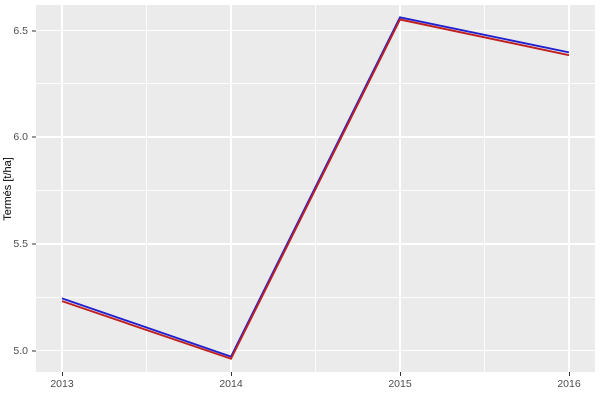 The image size is (600, 400). I want to click on x-tick-label: 2016, so click(569, 384).